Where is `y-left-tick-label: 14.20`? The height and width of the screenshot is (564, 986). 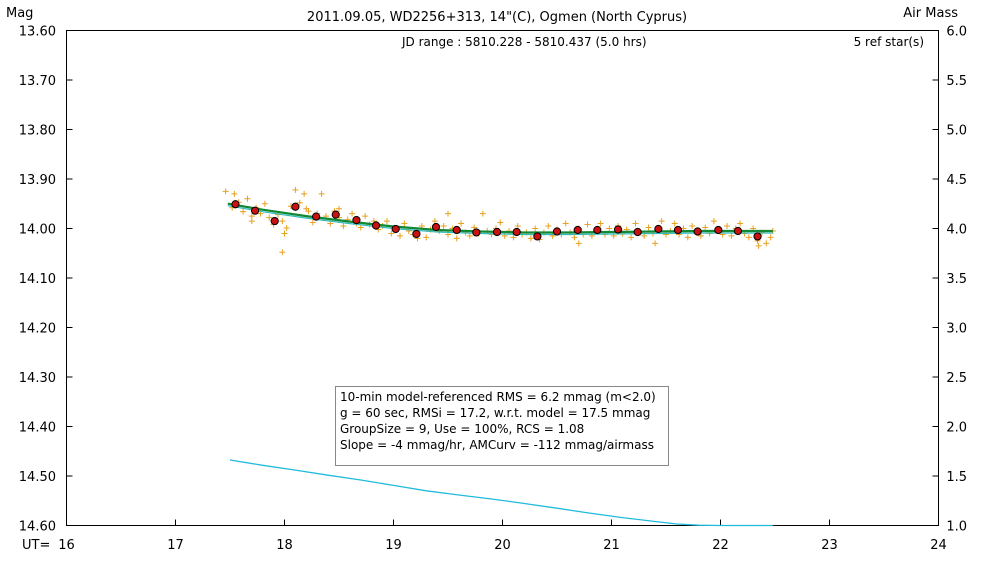 y-left-tick-label: 14.20 is located at coordinates (37, 329).